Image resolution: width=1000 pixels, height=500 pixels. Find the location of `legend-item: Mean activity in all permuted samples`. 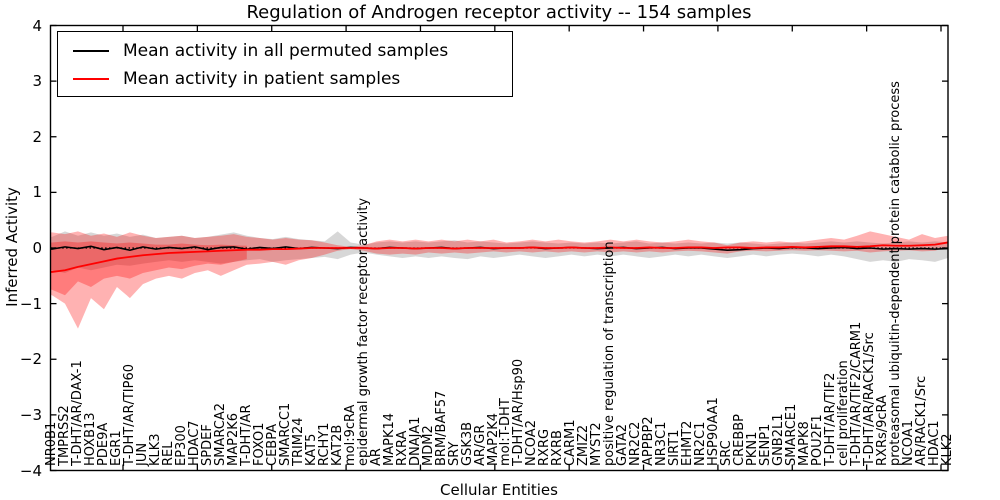

legend-item: Mean activity in all permuted samples is located at coordinates (285, 51).